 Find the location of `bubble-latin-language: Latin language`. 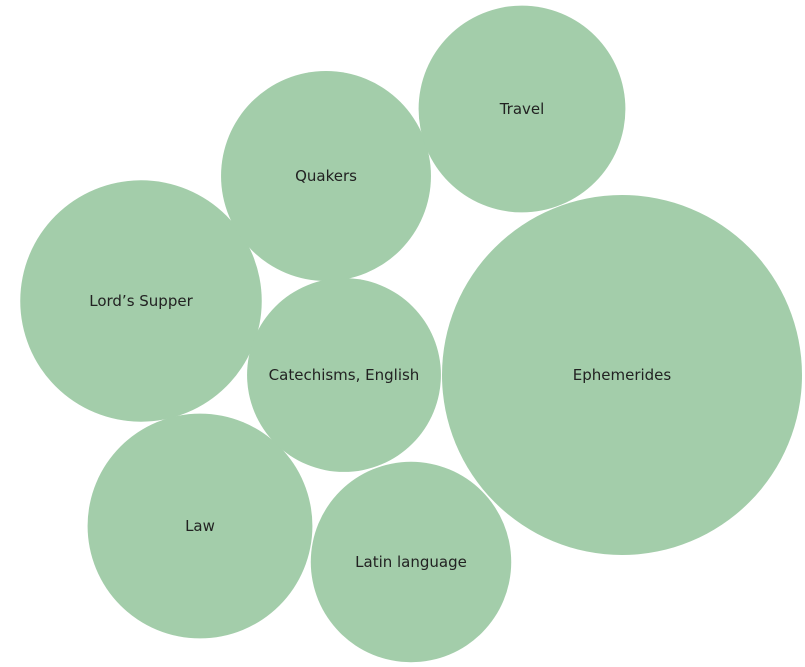

bubble-latin-language: Latin language is located at coordinates (411, 562).